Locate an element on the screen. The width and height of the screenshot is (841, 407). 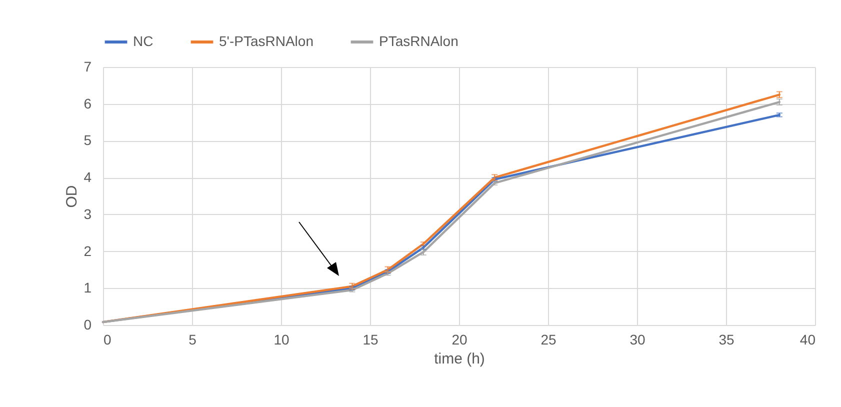
x-tick-label: 5 is located at coordinates (192, 340).